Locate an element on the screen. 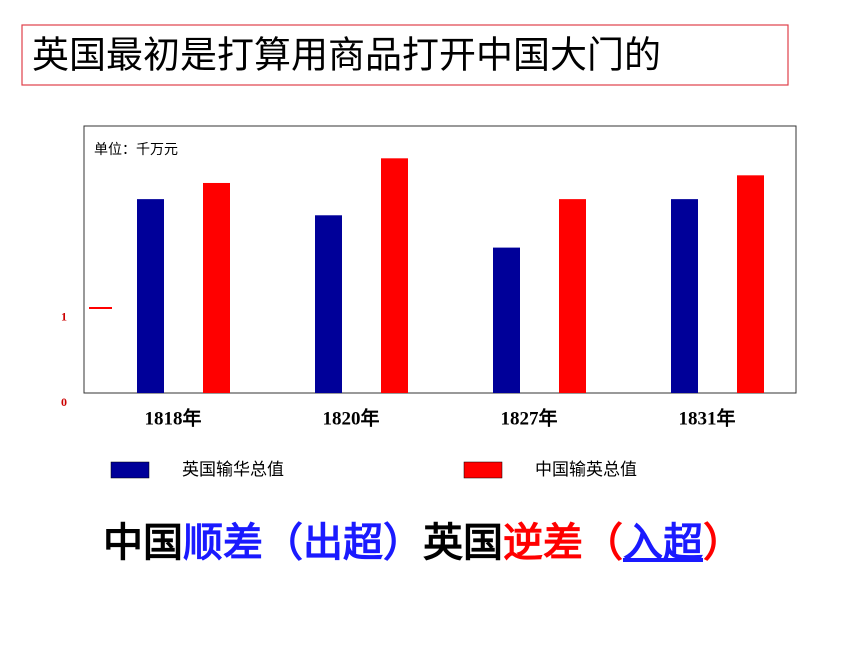 The height and width of the screenshot is (645, 860). unit-label: 单位：千万元 is located at coordinates (136, 150).